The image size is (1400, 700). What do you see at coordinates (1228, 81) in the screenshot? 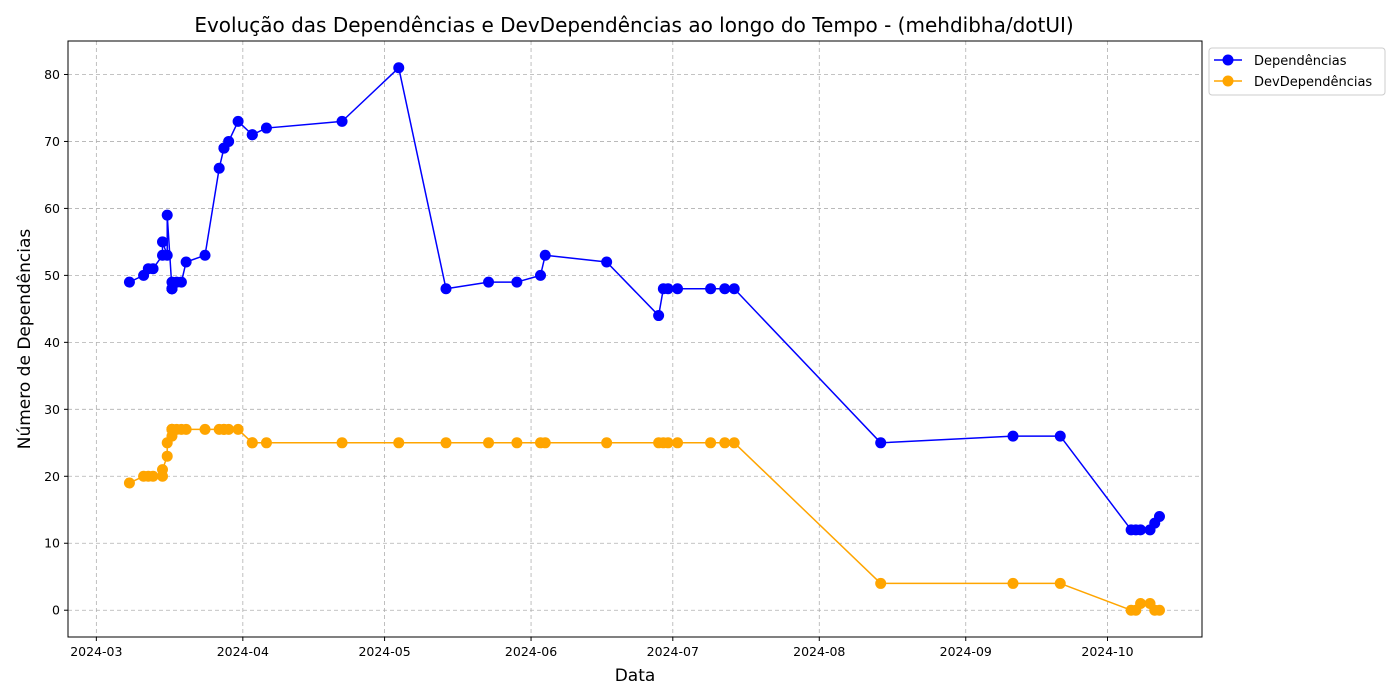
I see `legend-marker-devdependencias` at bounding box center [1228, 81].